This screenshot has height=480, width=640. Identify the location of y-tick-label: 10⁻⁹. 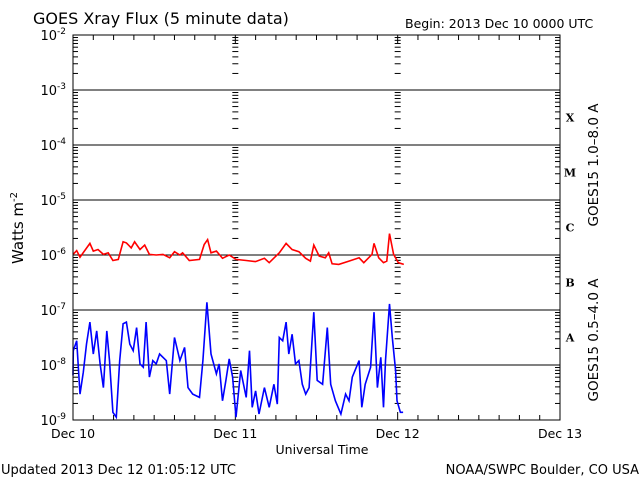
(53, 420).